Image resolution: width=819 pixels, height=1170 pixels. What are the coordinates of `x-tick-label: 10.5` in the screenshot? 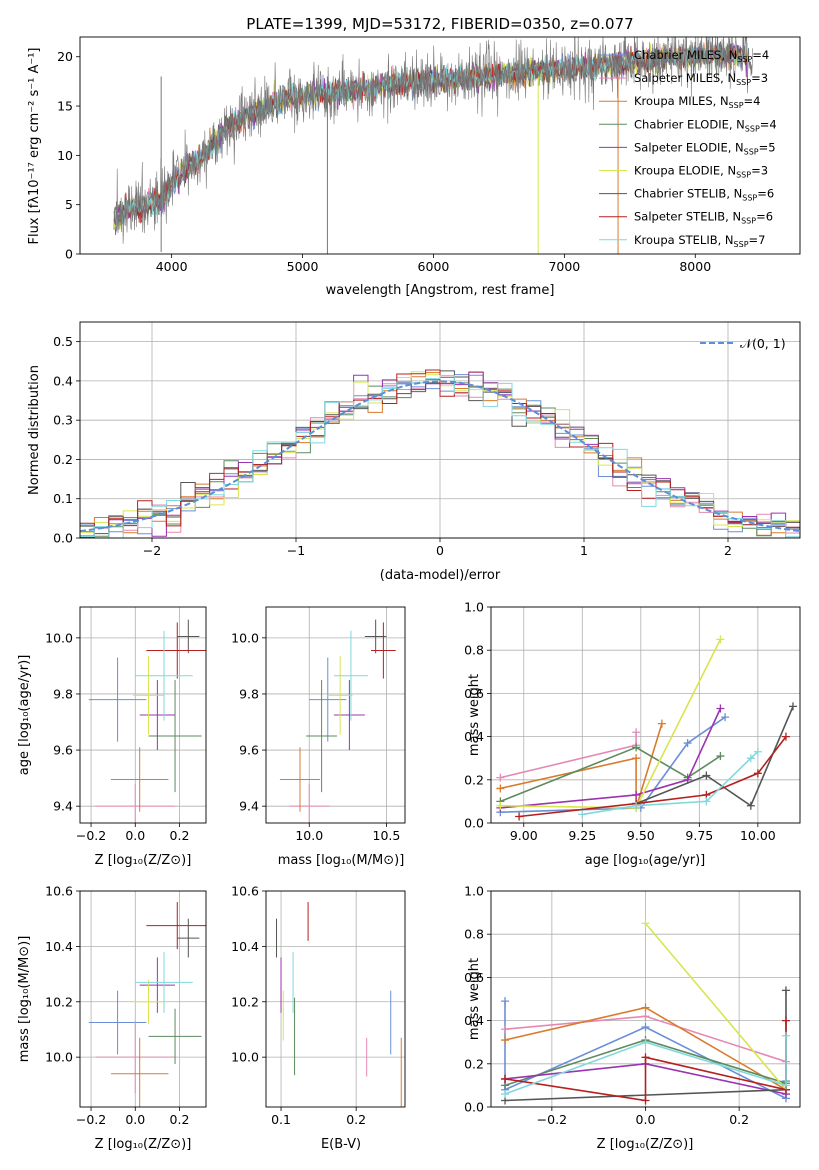 It's located at (387, 835).